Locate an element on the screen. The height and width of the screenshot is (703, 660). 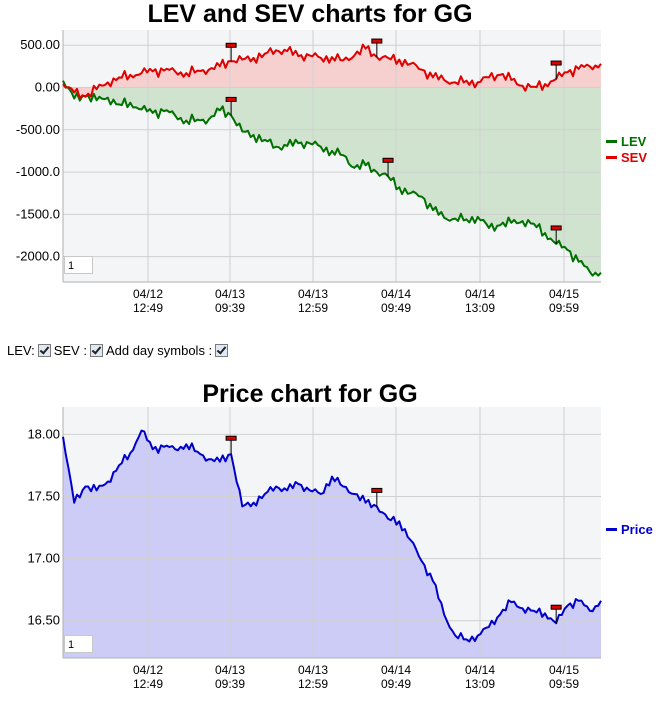
y-tick-label: -2000.0 is located at coordinates (38, 256).